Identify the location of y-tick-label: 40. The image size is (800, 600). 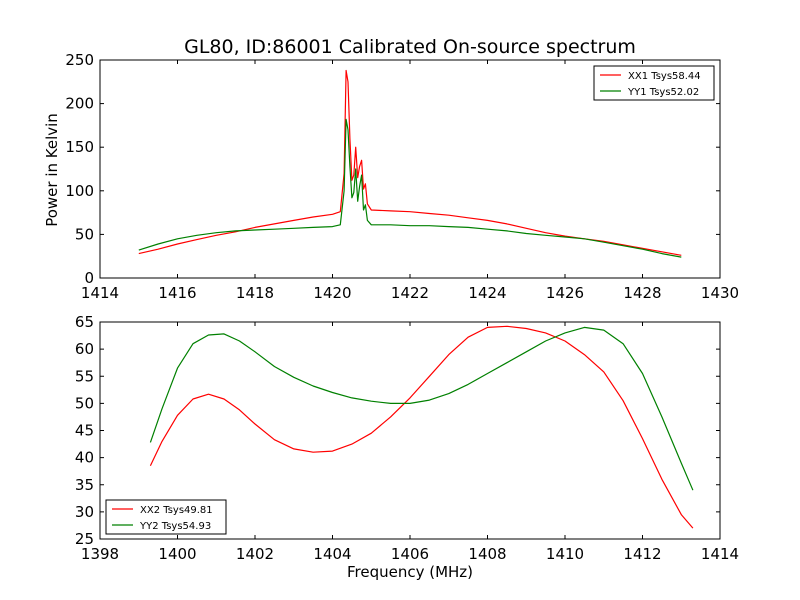
(84, 458).